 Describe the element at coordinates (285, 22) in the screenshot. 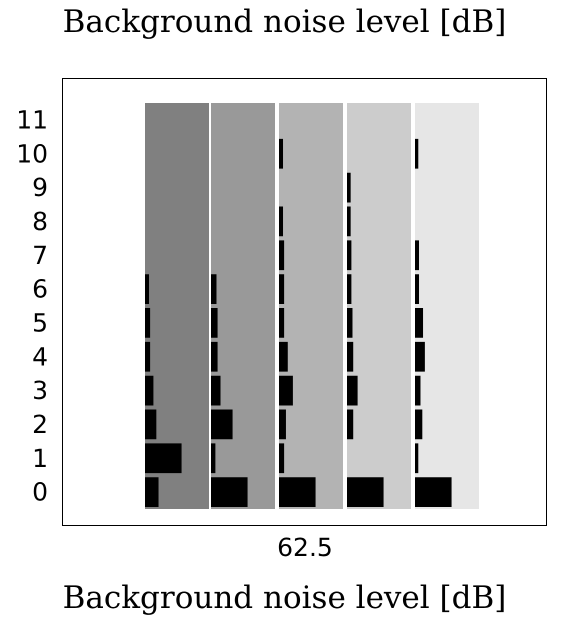

I see `chart-title: Background noise level [dB]` at that location.